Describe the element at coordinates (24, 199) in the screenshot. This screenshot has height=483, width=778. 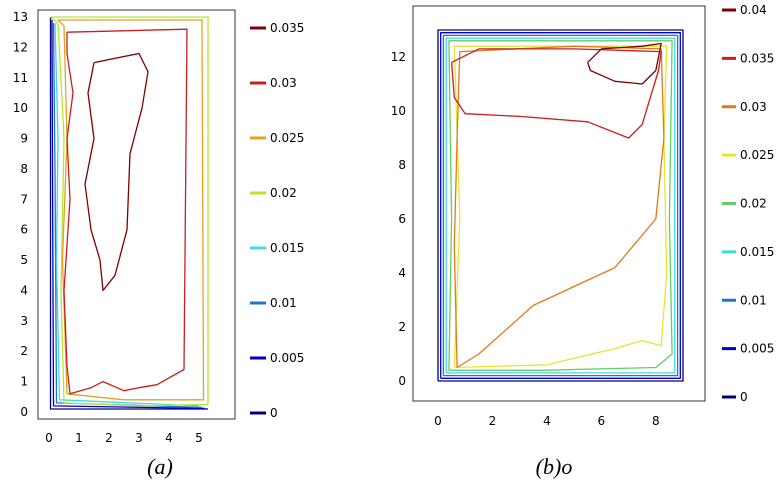
I see `y-tick-label: 7` at that location.